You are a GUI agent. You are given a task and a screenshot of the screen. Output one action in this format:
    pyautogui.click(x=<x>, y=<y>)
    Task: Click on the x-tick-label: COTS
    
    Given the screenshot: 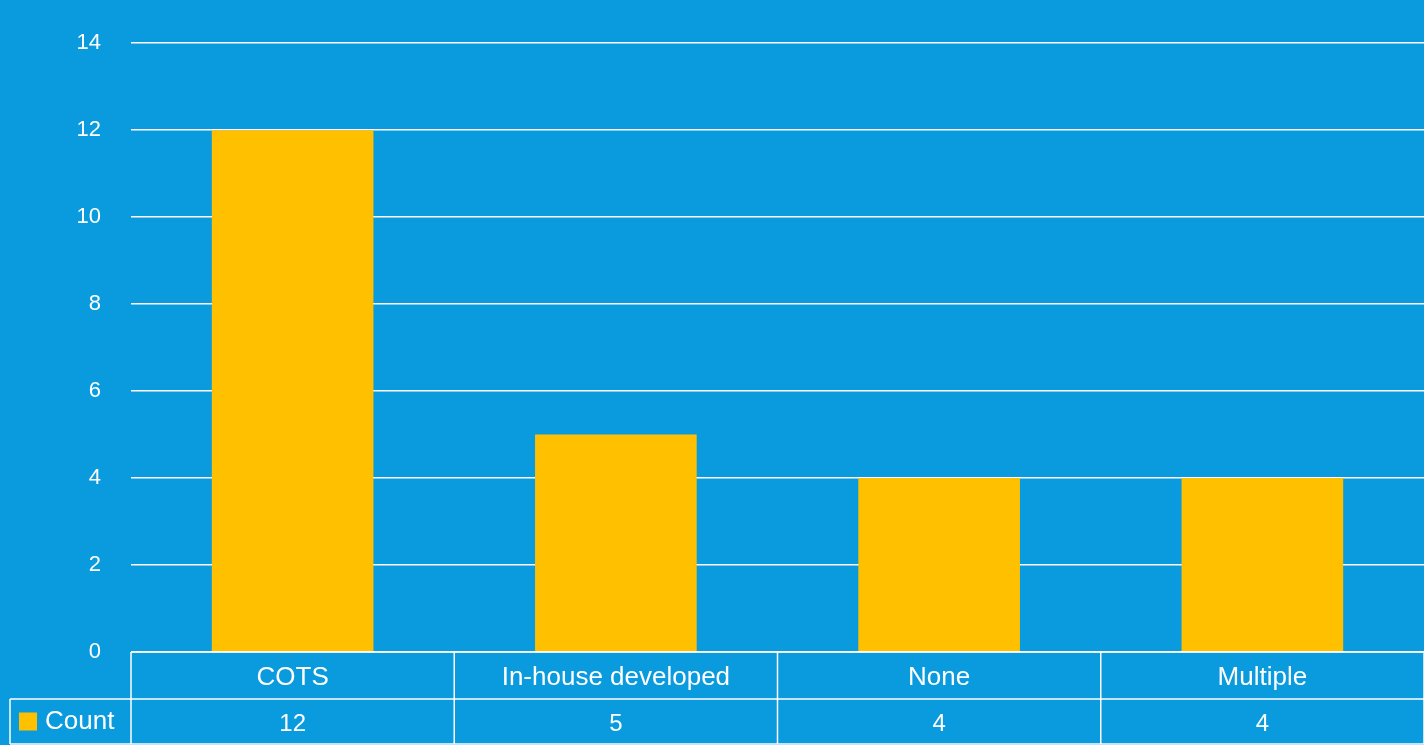 What is the action you would take?
    pyautogui.click(x=292, y=675)
    